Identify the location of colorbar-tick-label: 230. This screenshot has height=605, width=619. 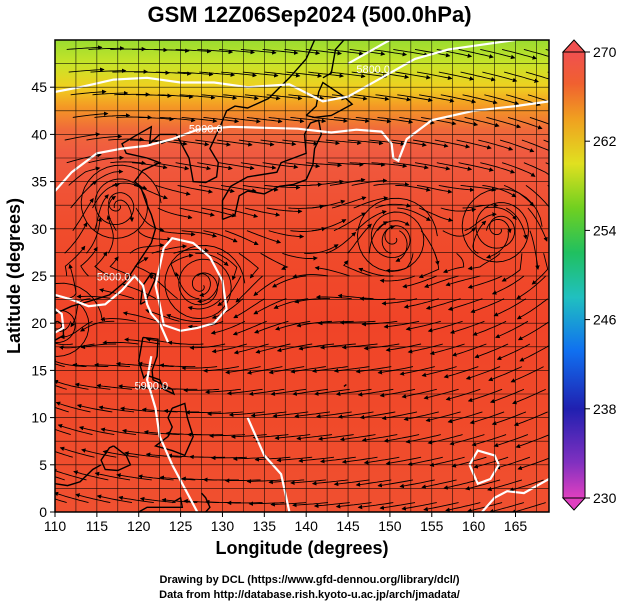
(605, 498).